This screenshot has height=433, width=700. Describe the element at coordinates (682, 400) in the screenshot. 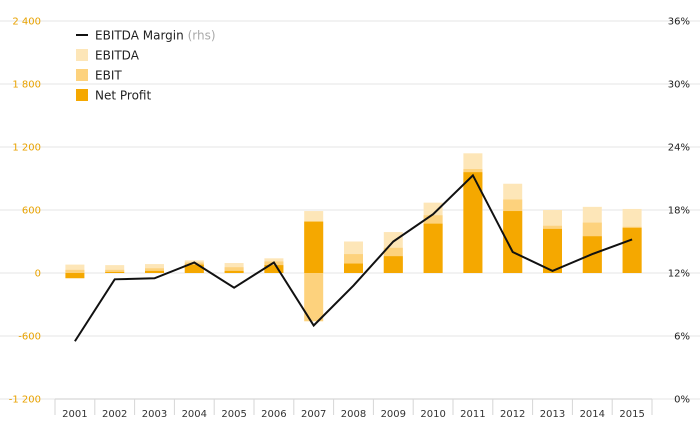

I see `y-right-tick-label: 0%` at that location.